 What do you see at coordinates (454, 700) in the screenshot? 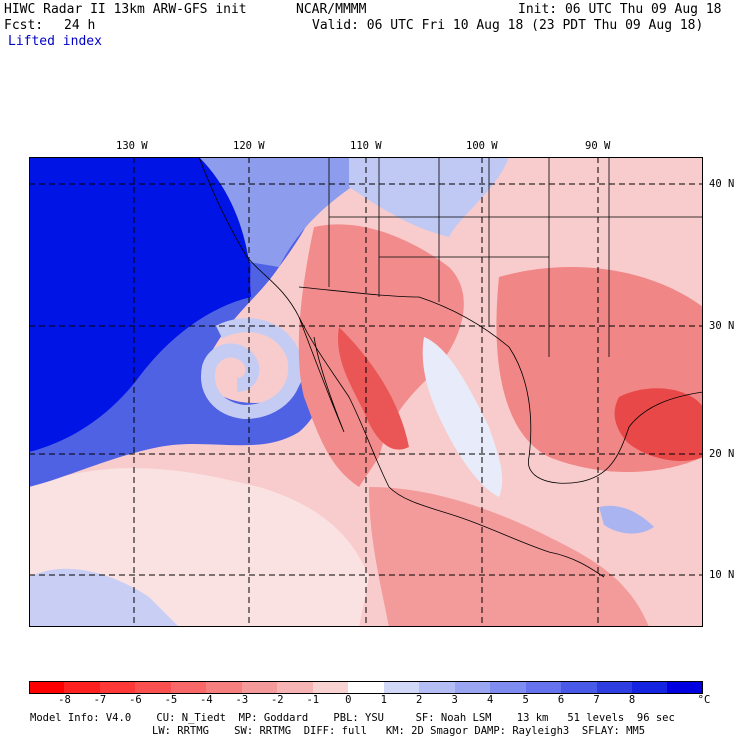
I see `colorbar-tick-label: 3` at bounding box center [454, 700].